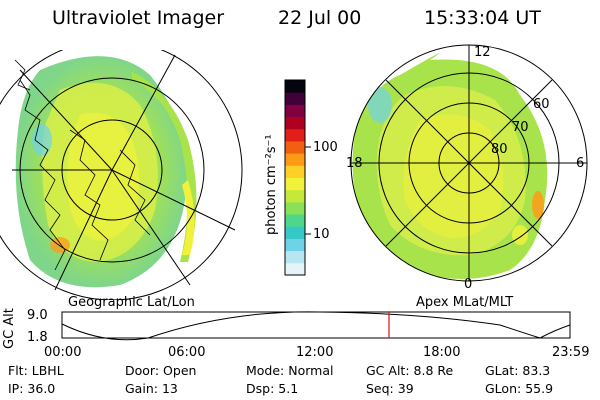  Describe the element at coordinates (315, 352) in the screenshot. I see `timeline-x-tick: 12:00` at that location.